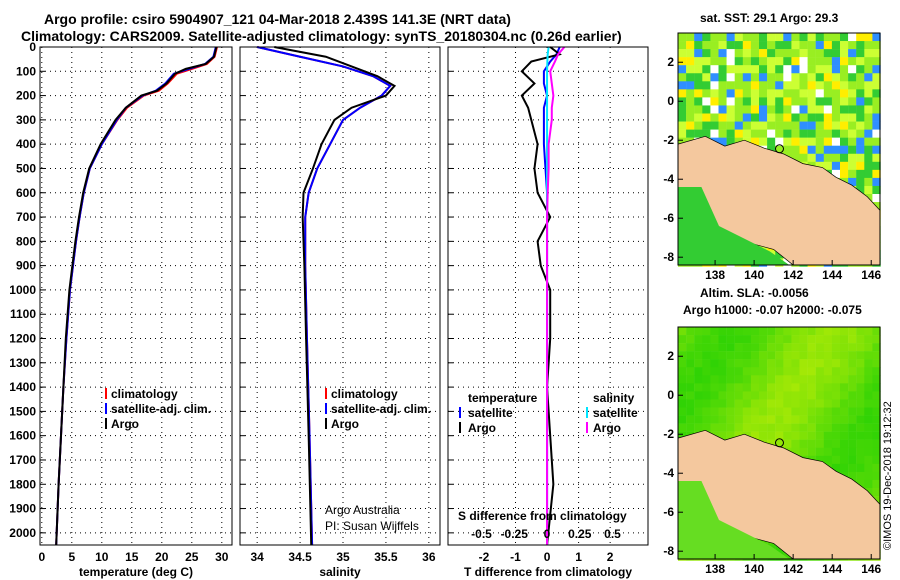 Image resolution: width=900 pixels, height=580 pixels. I want to click on map-lon-label: 146, so click(871, 275).